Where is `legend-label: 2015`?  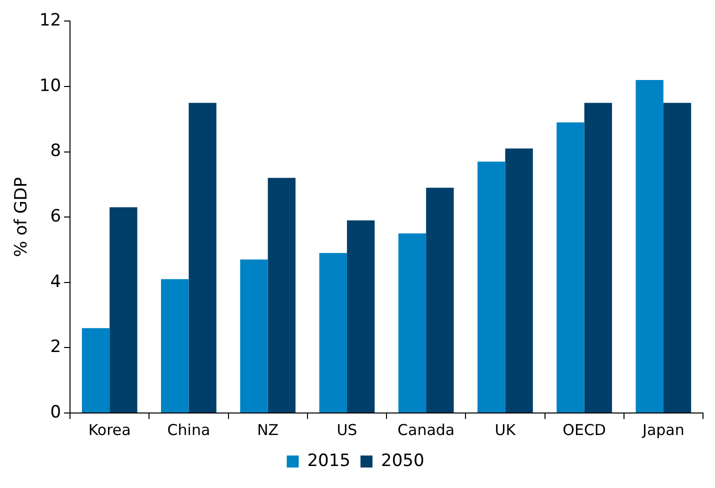 legend-label: 2015 is located at coordinates (328, 460).